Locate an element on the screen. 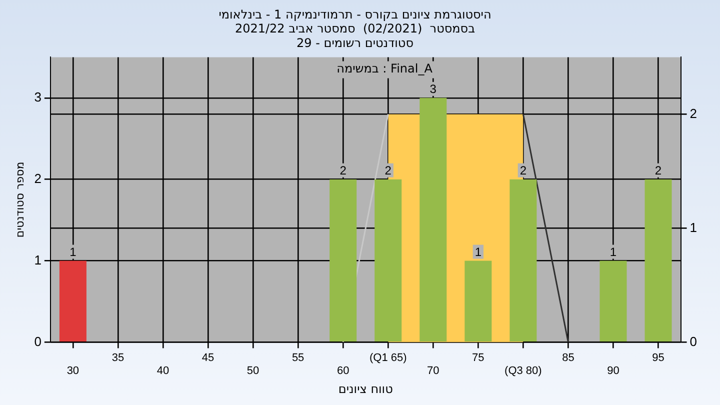  y-tick-label: 3 is located at coordinates (38, 96).